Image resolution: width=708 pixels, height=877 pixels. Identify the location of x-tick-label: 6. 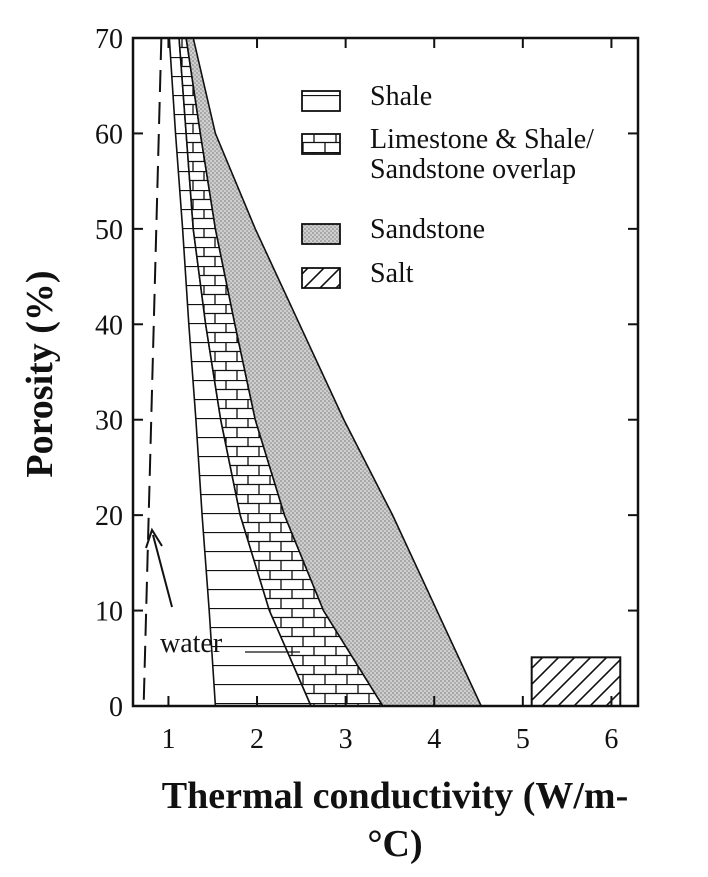
(611, 739).